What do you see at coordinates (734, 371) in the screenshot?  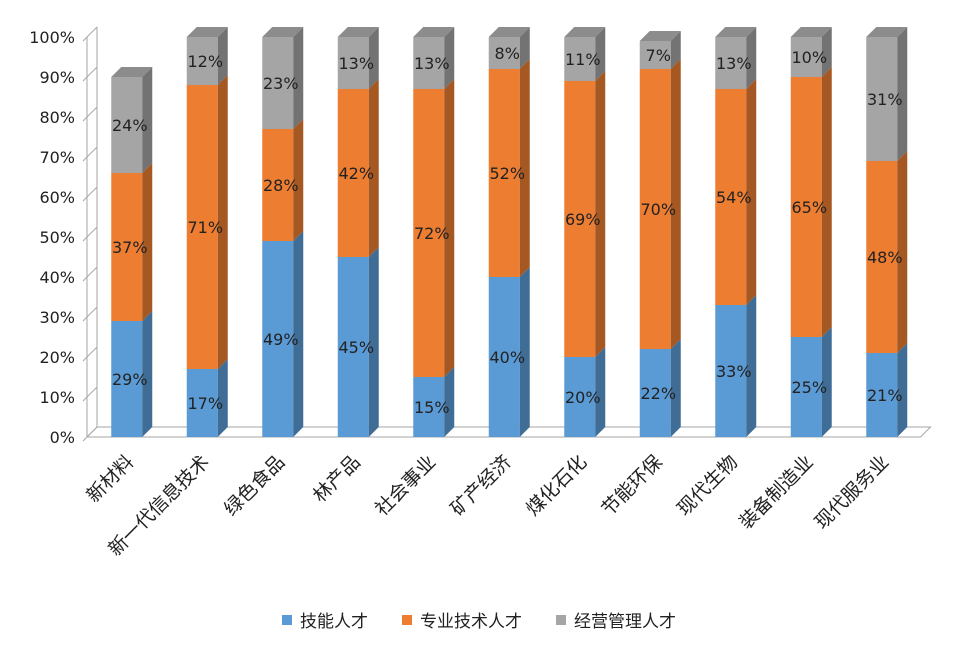 I see `data-label: 33%` at bounding box center [734, 371].